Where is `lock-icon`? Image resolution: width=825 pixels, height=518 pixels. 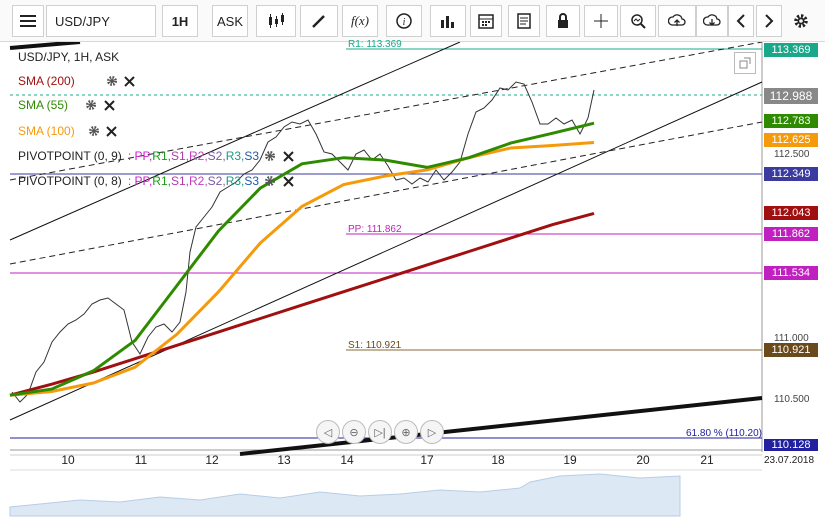
lock-icon is located at coordinates (563, 21).